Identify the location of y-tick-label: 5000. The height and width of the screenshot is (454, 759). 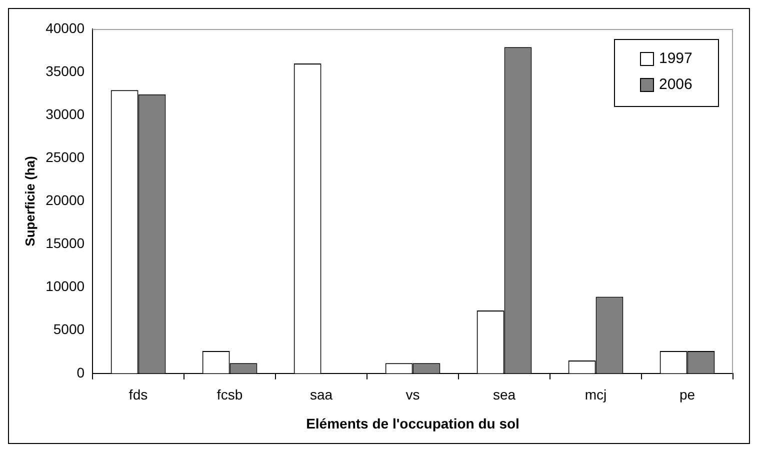
(69, 329).